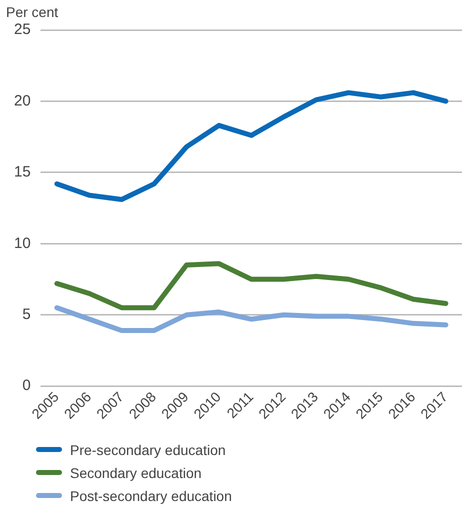 Image resolution: width=470 pixels, height=515 pixels. Describe the element at coordinates (22, 243) in the screenshot. I see `y-tick-label: 10` at that location.